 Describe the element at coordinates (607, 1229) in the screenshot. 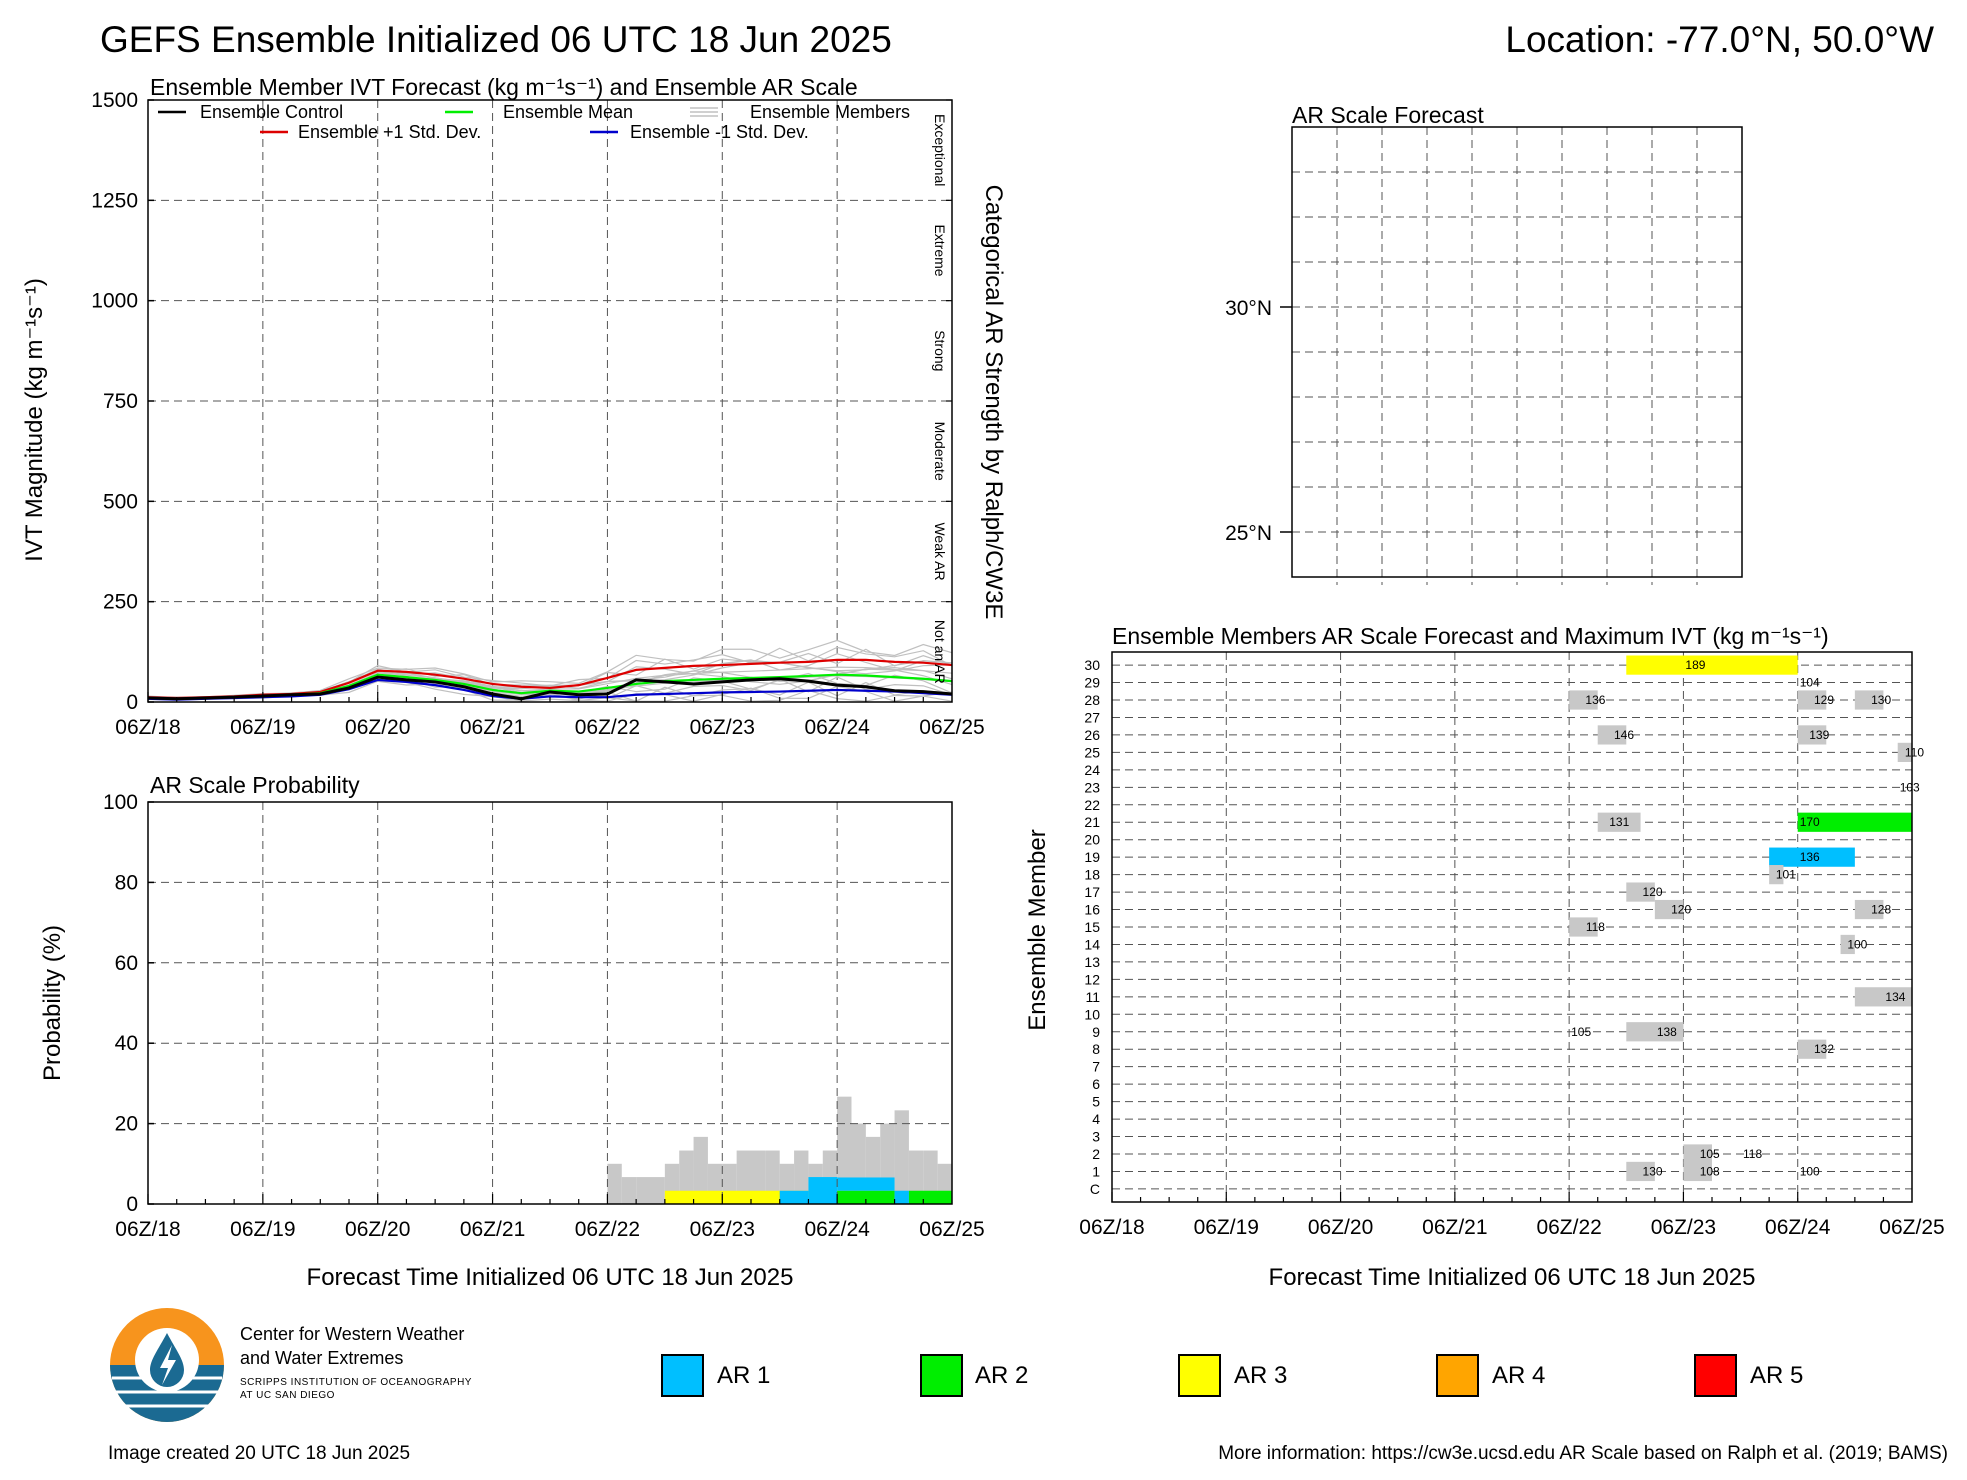

I see `prob-xtick-label: 06Z/22` at that location.